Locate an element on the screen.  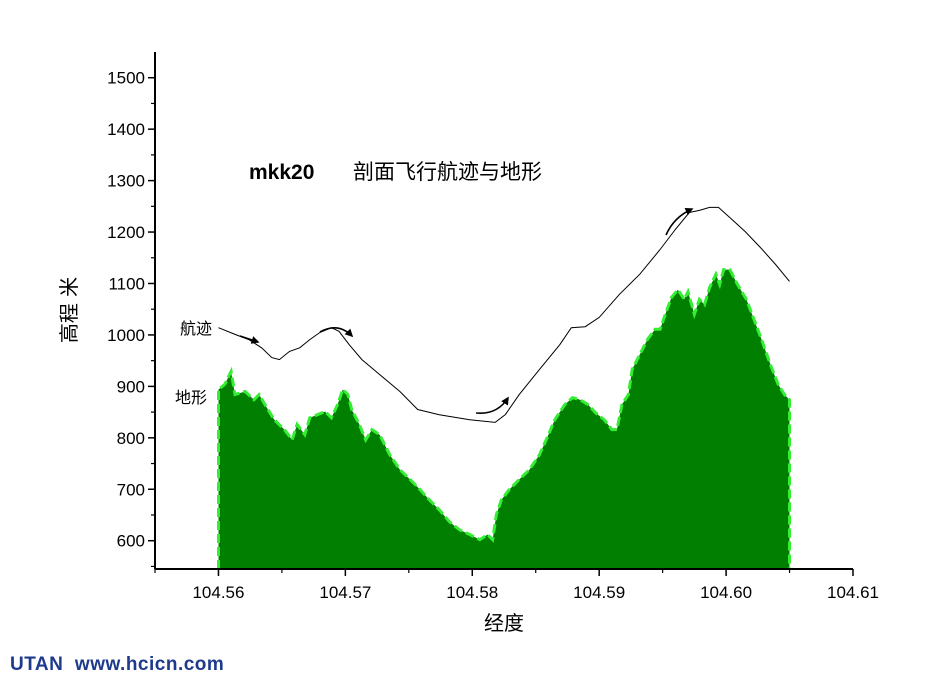
x-tick-label: 104.58 is located at coordinates (472, 592).